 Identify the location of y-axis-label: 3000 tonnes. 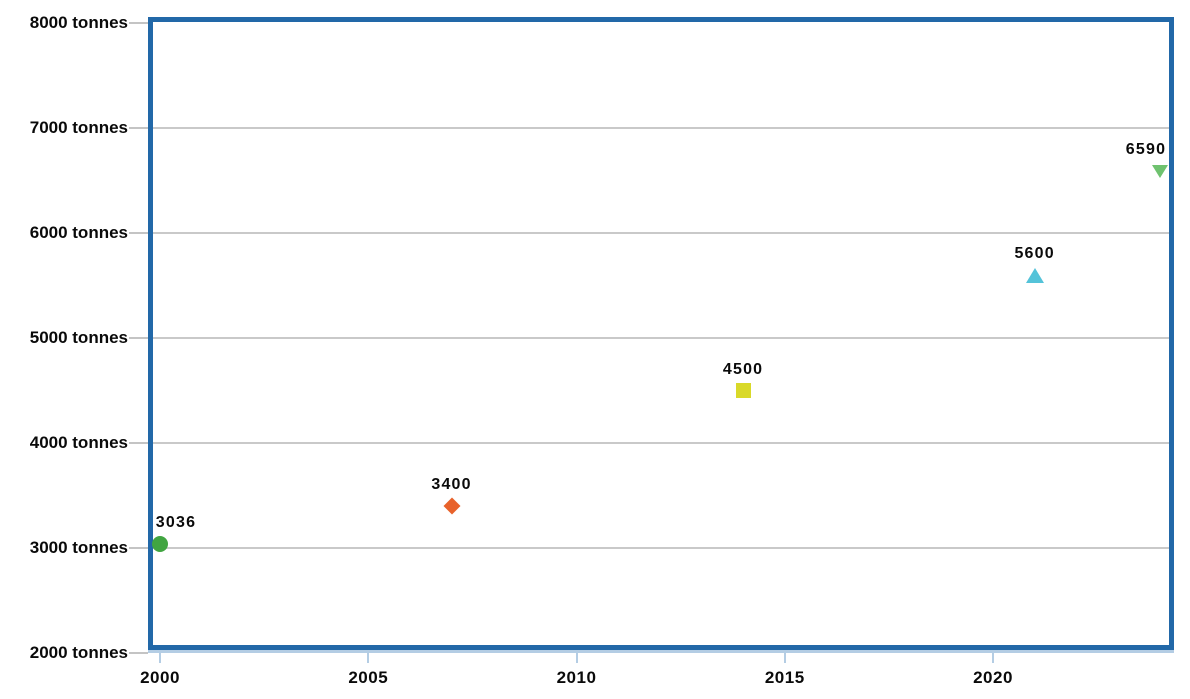
(78, 547).